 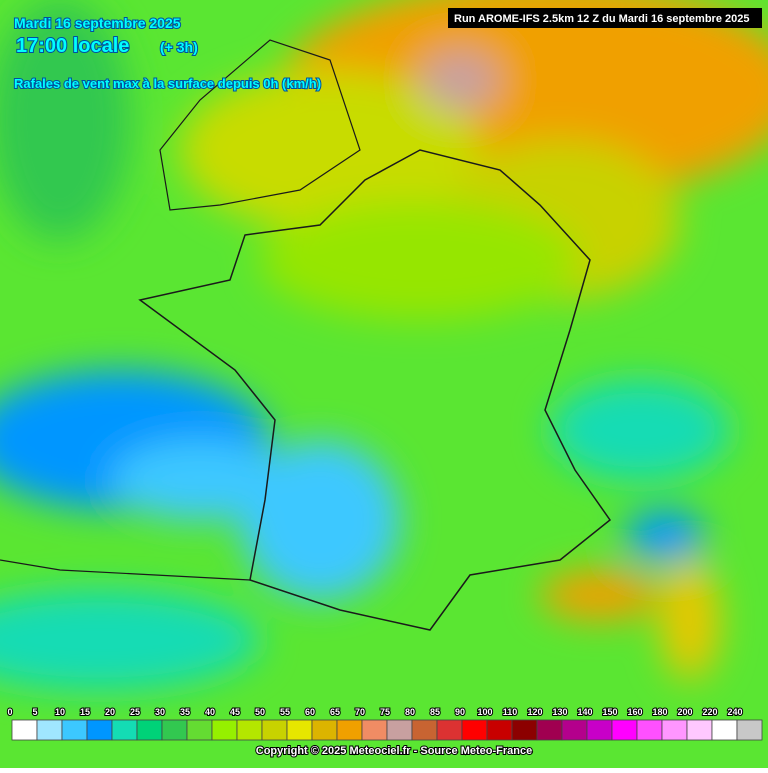 What do you see at coordinates (72, 46) in the screenshot?
I see `map-time: 17:00 locale` at bounding box center [72, 46].